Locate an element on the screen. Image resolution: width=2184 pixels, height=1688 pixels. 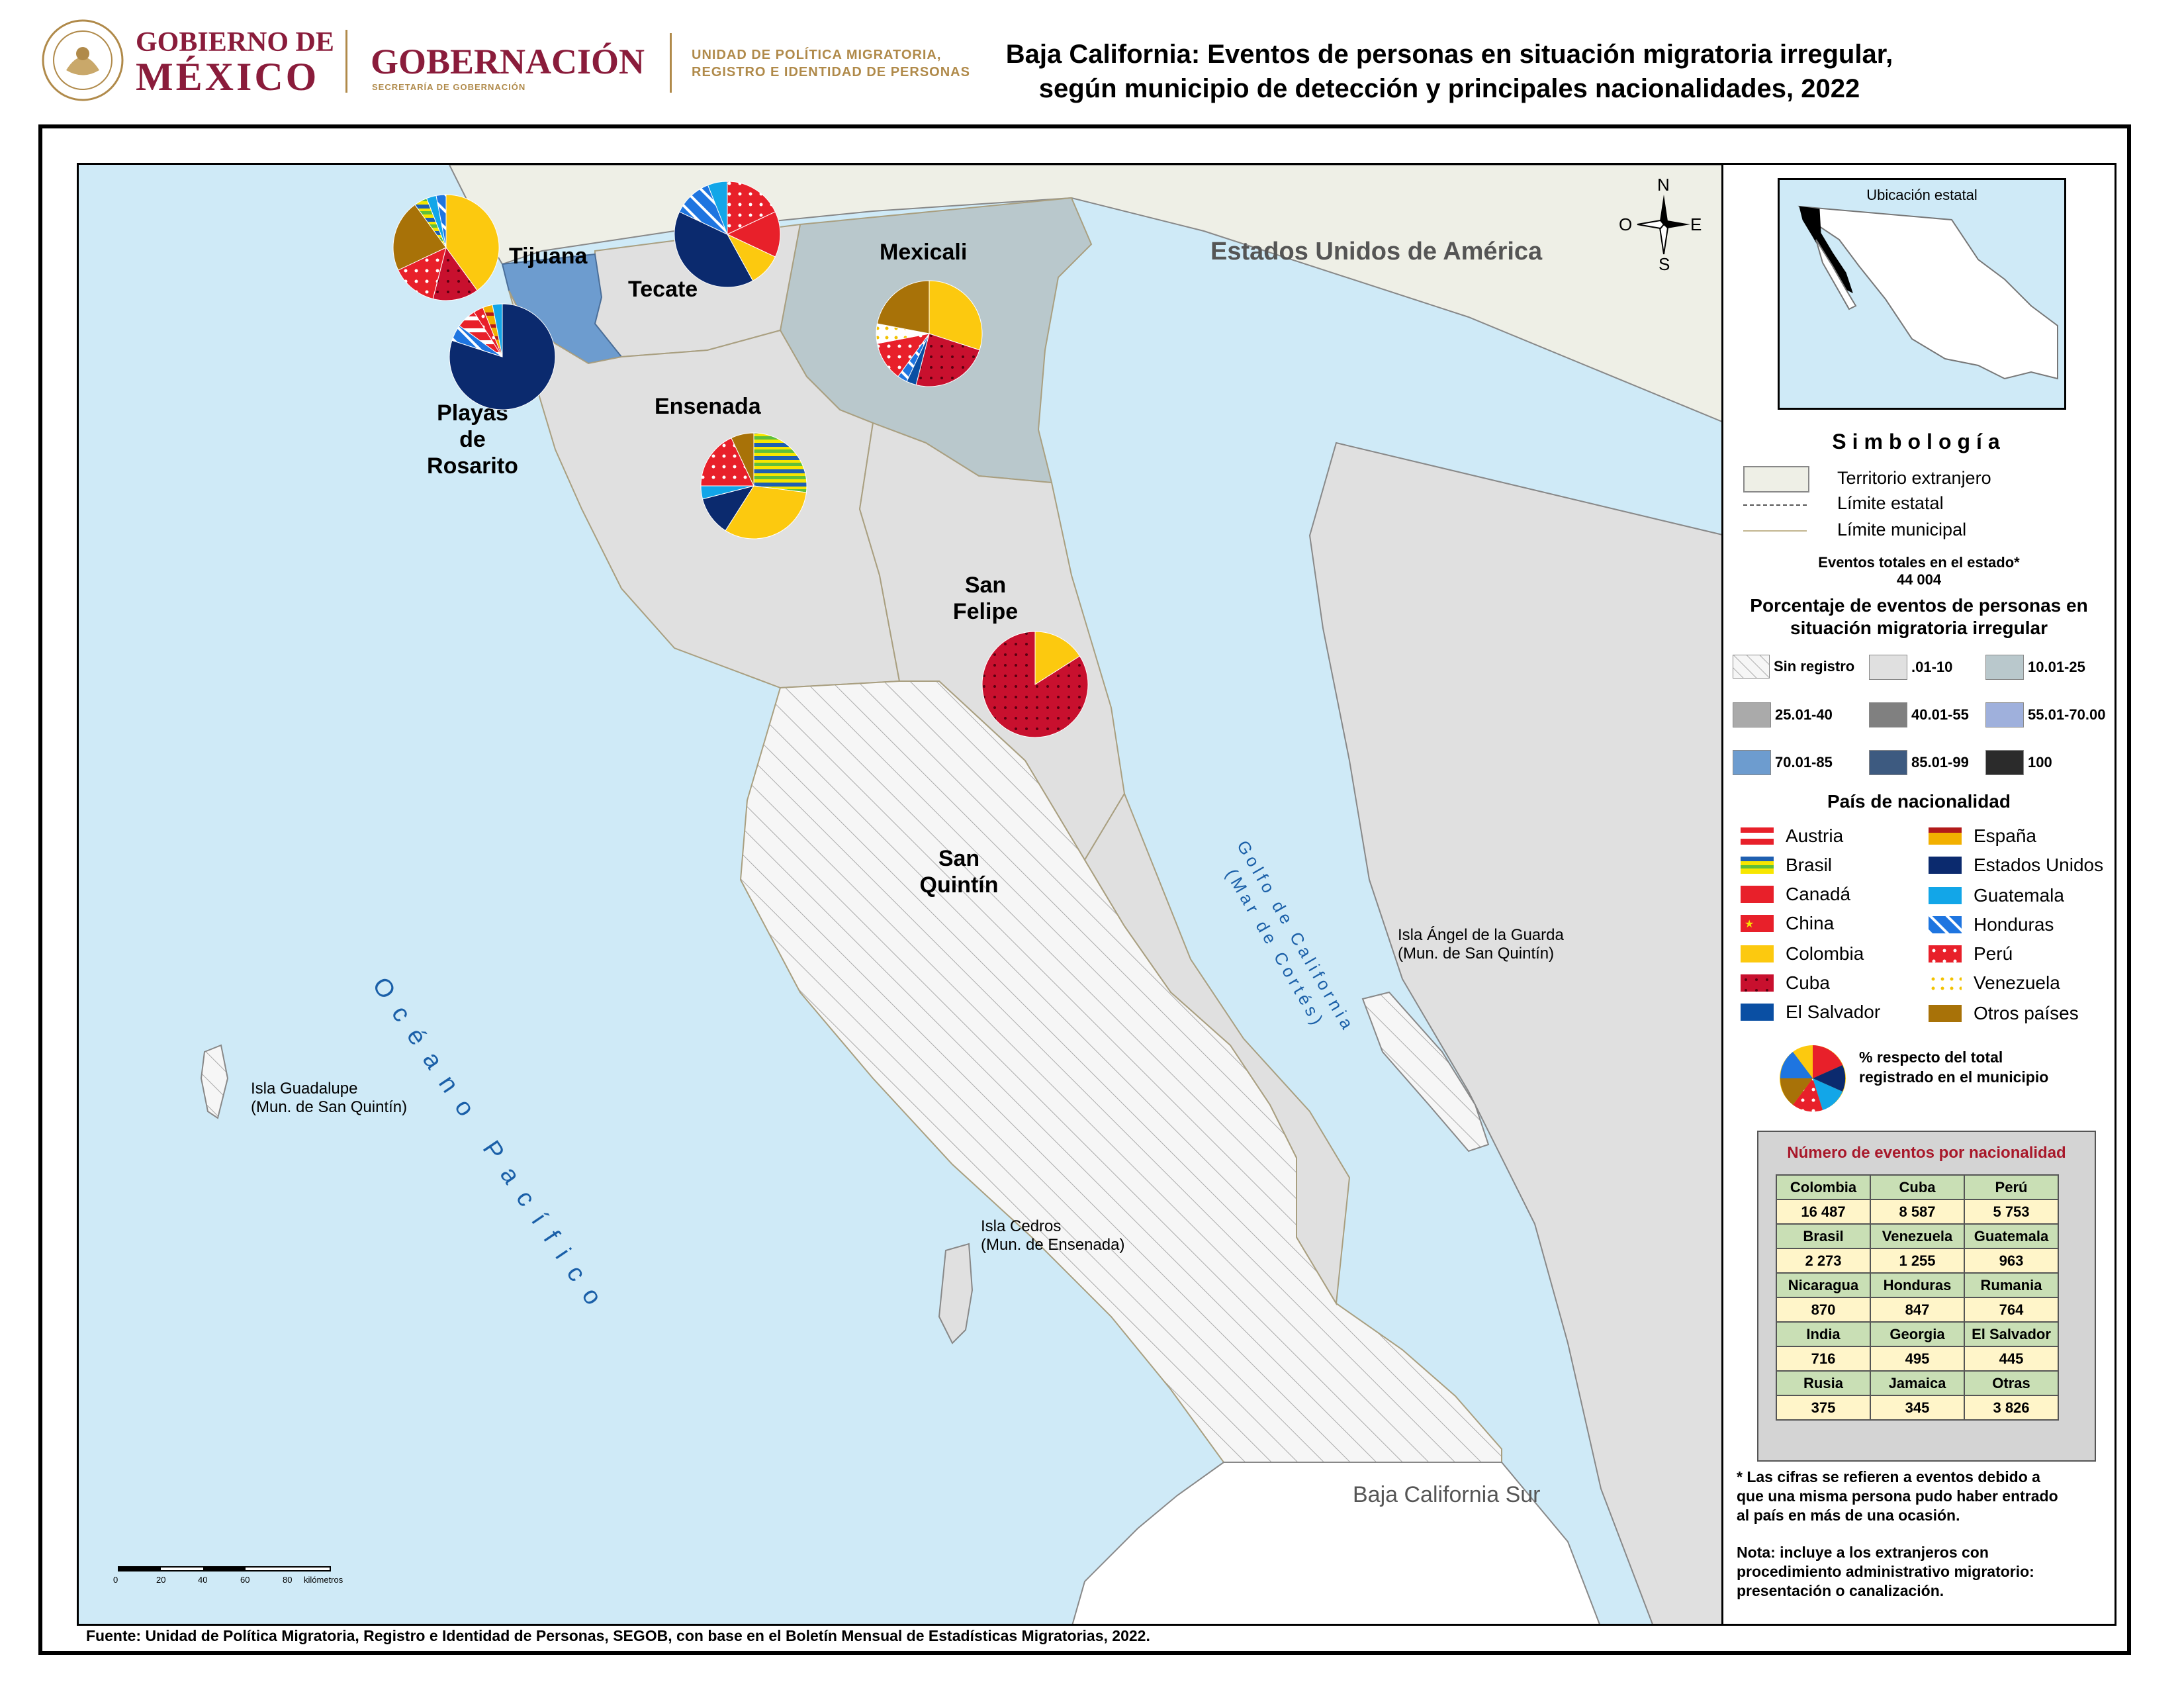
playas-l2: de is located at coordinates (472, 439).